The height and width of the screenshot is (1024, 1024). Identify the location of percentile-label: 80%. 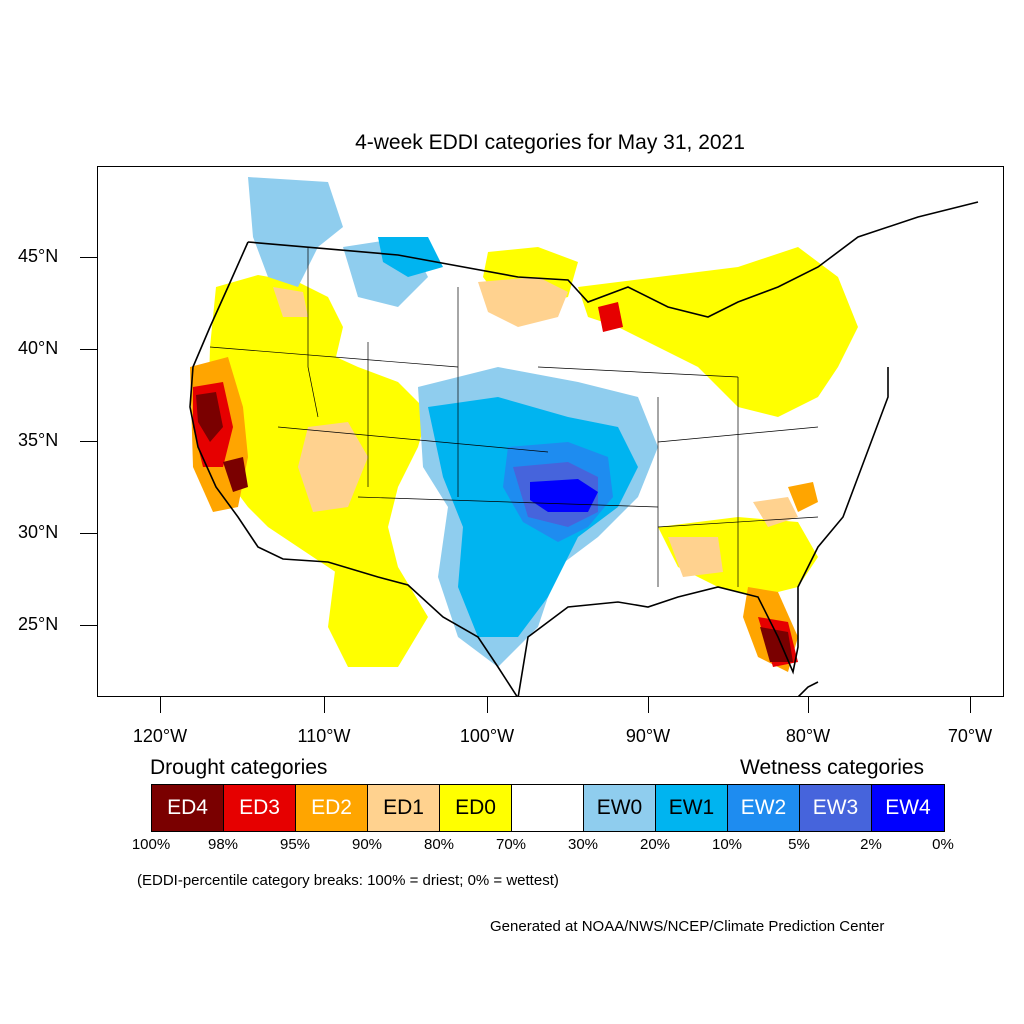
(439, 844).